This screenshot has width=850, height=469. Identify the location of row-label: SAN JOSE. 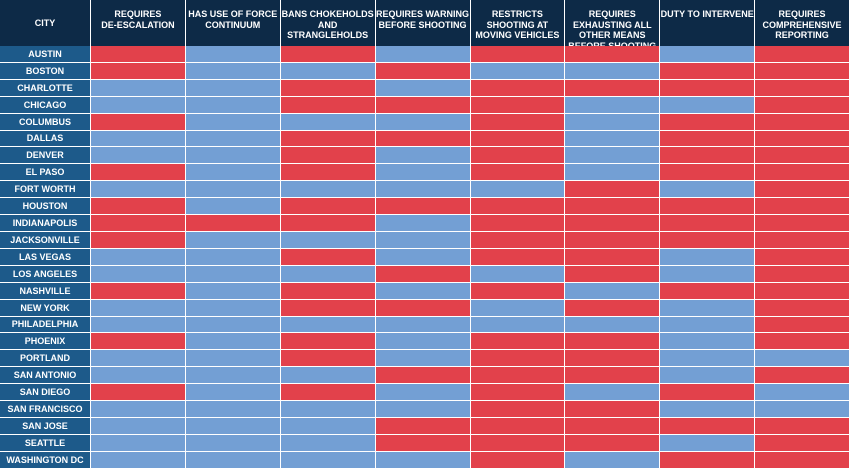
(45, 426).